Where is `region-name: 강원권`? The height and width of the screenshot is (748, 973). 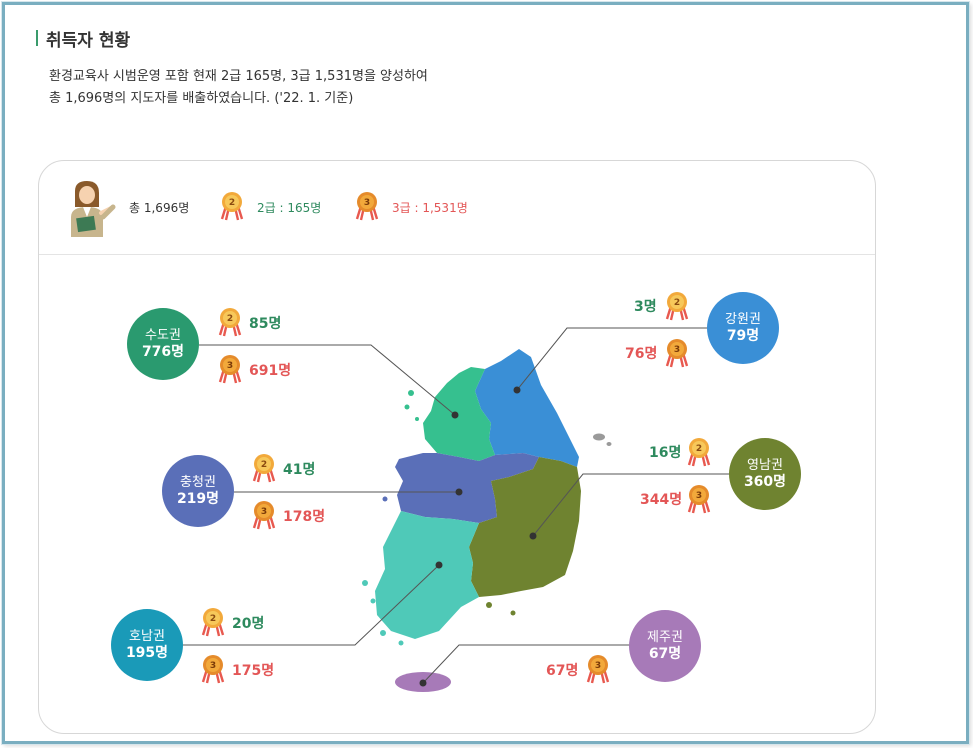 region-name: 강원권 is located at coordinates (743, 319).